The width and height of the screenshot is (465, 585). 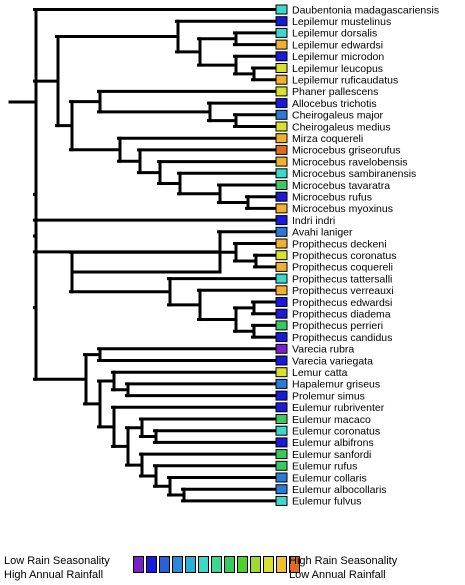 I want to click on taxon-label: Daubentonia madagascariensis, so click(x=365, y=10).